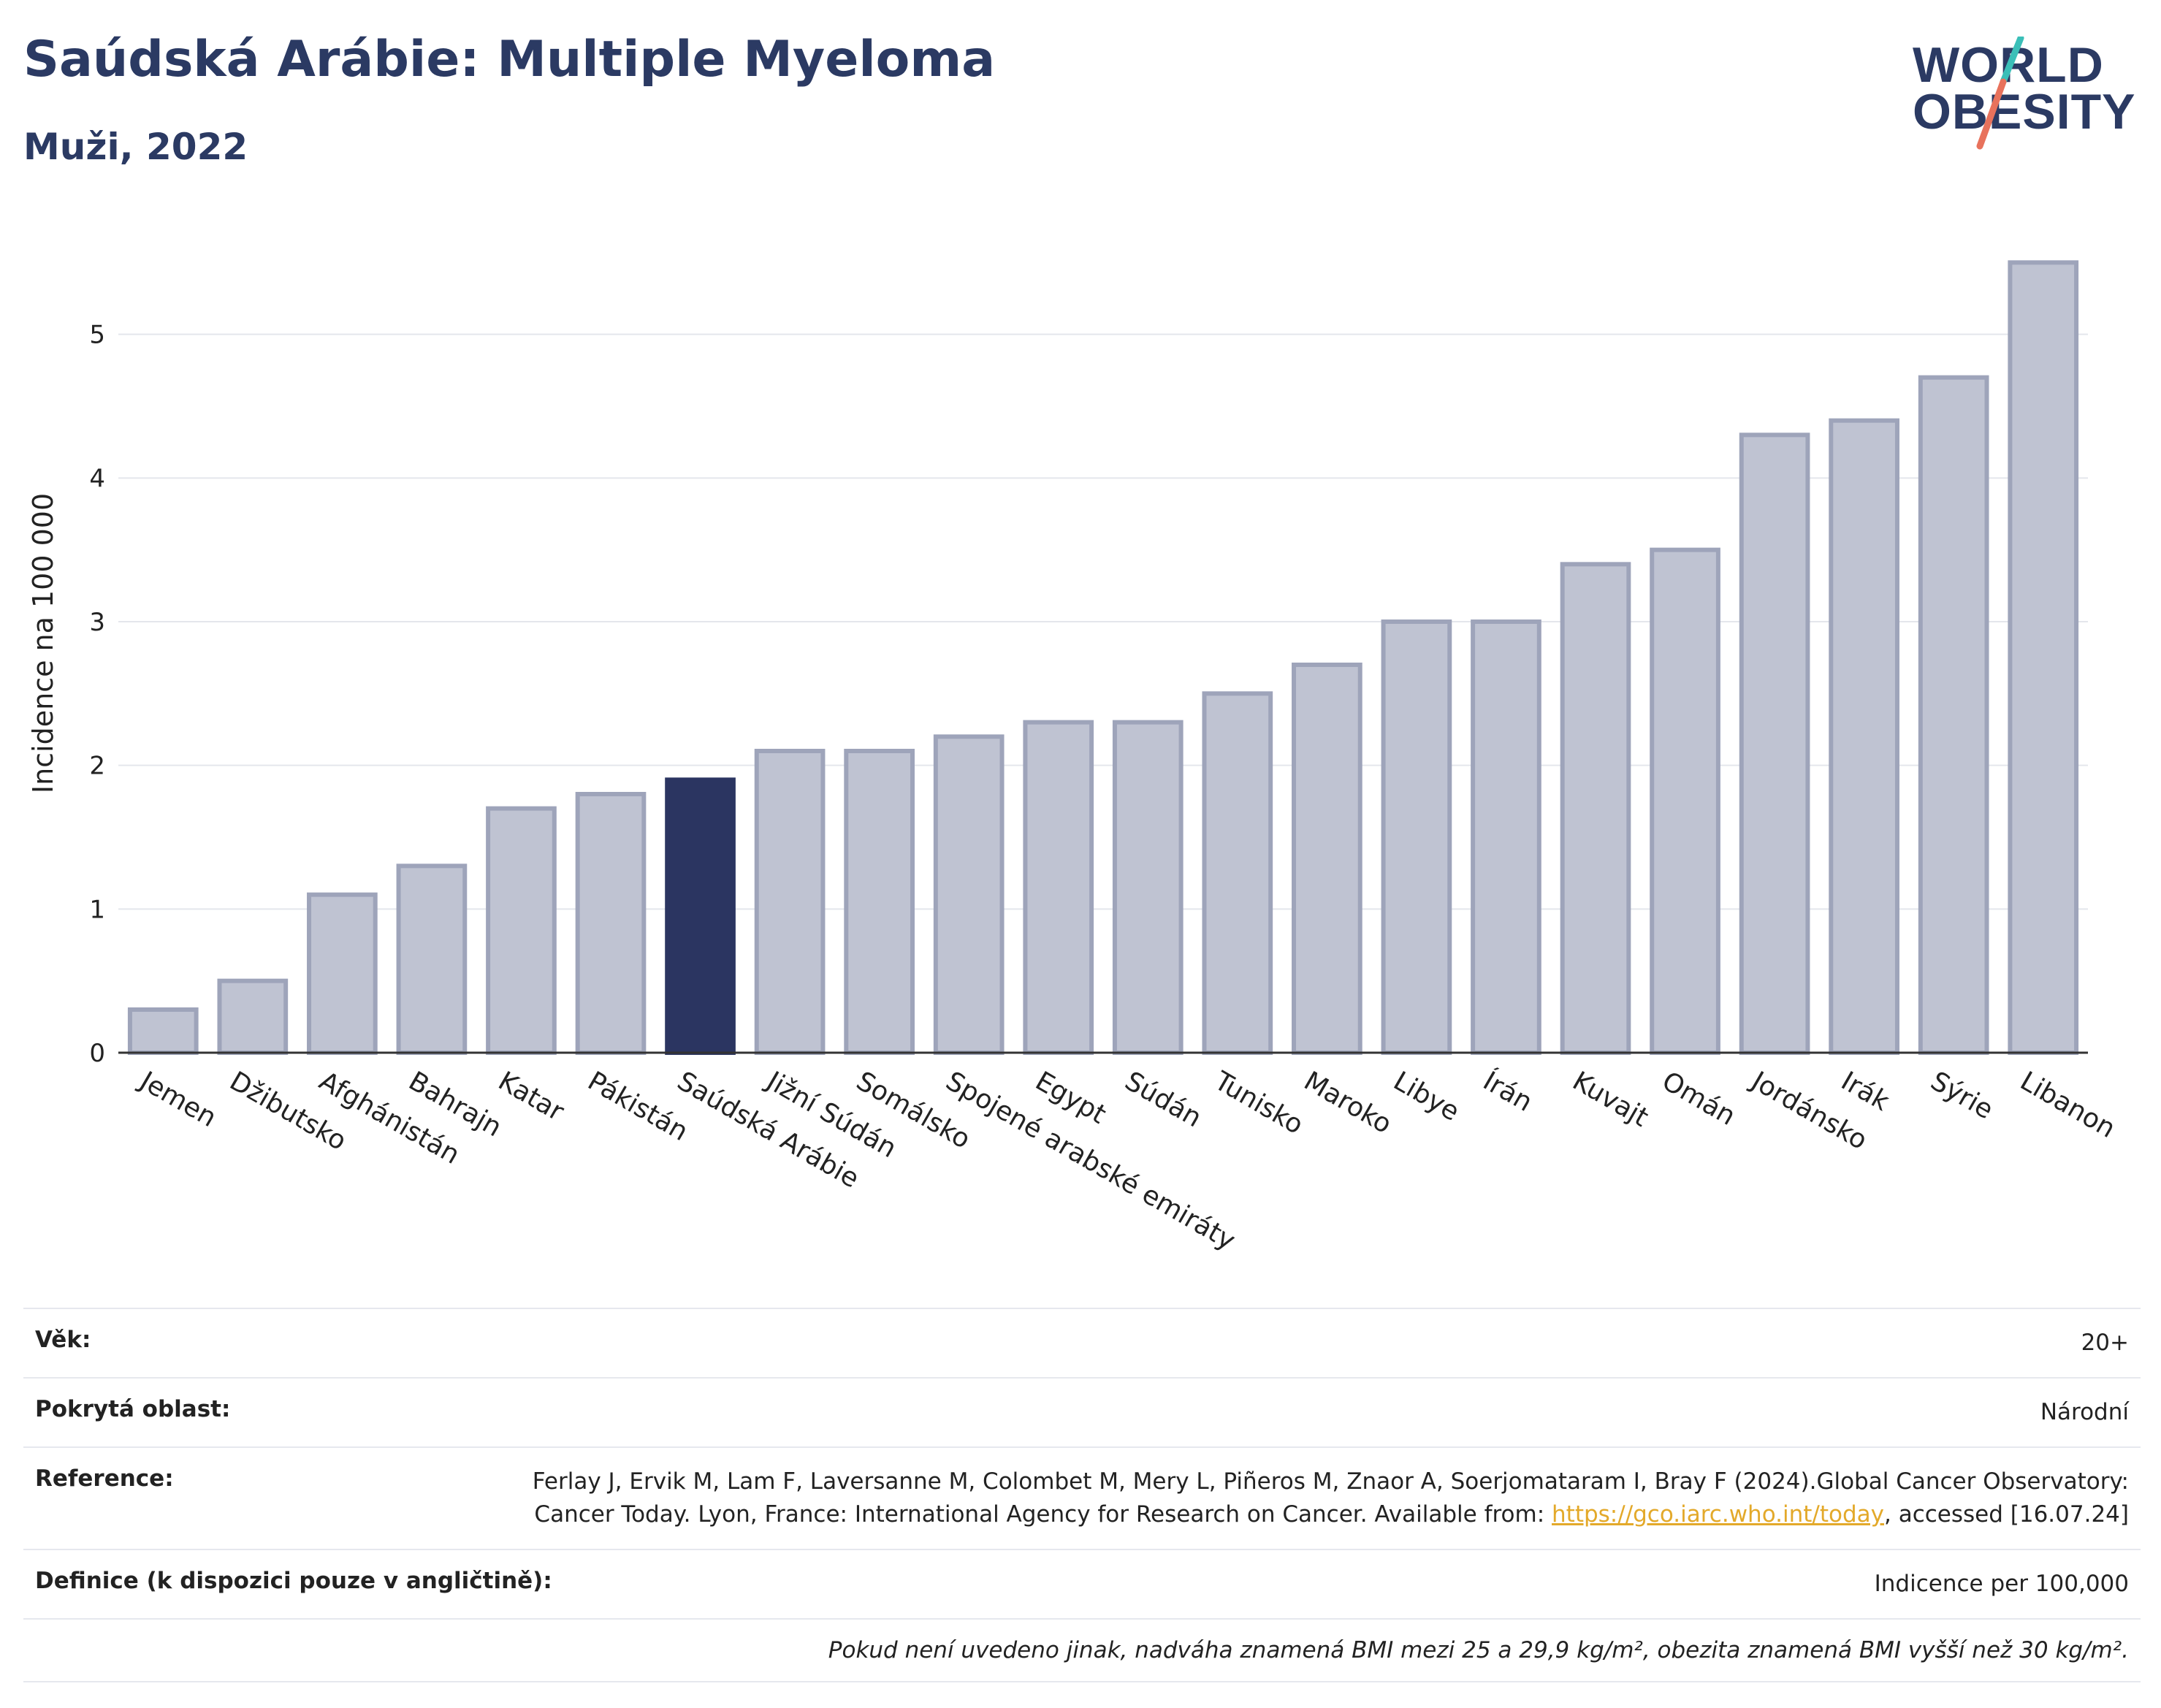  I want to click on y-tick-label: 0, so click(97, 1053).